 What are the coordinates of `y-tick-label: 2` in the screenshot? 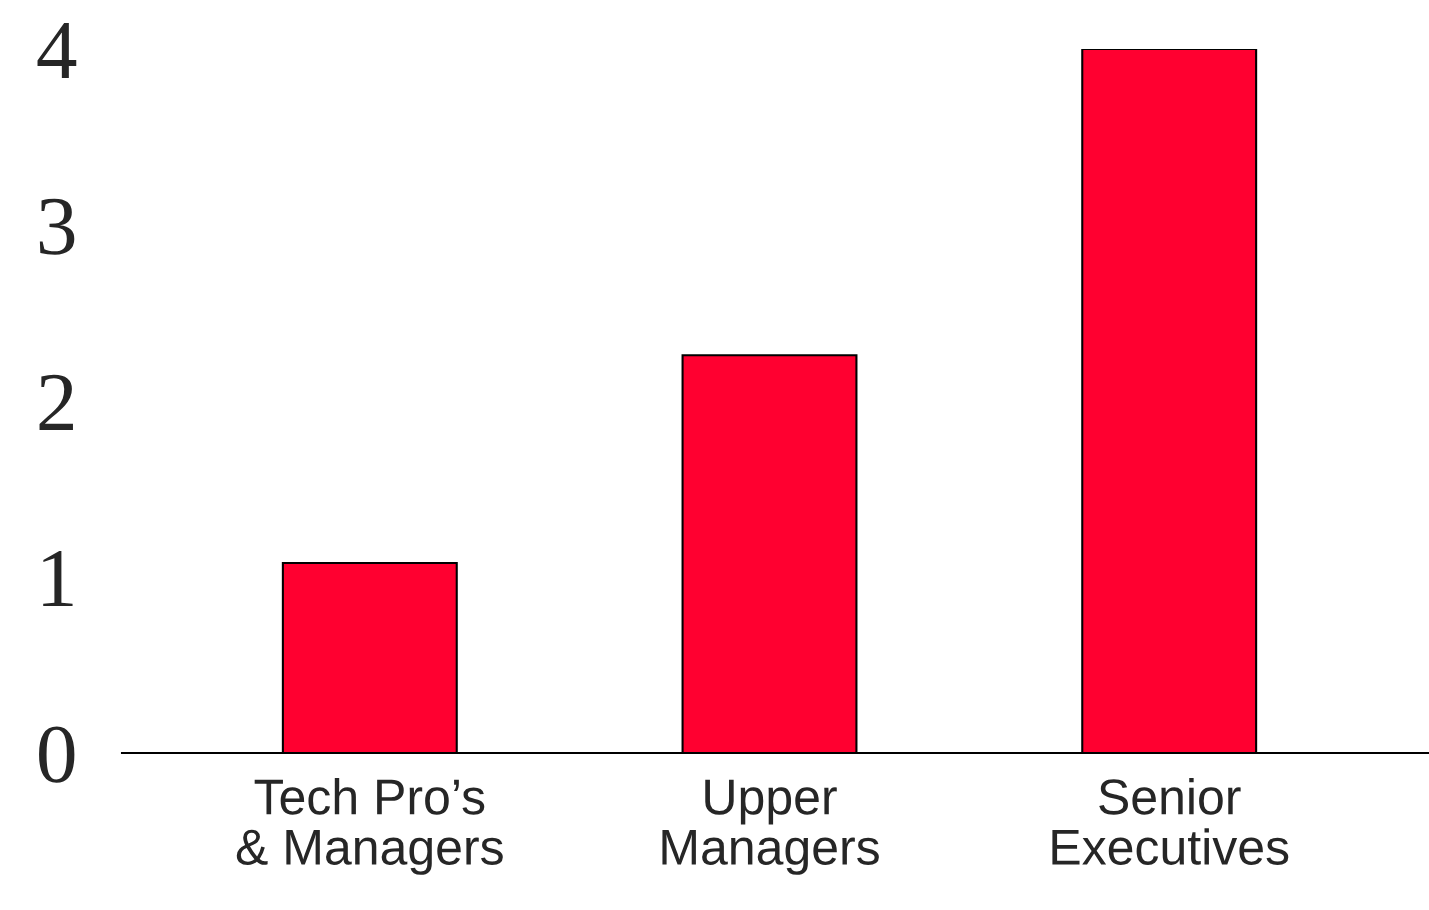 It's located at (56, 402).